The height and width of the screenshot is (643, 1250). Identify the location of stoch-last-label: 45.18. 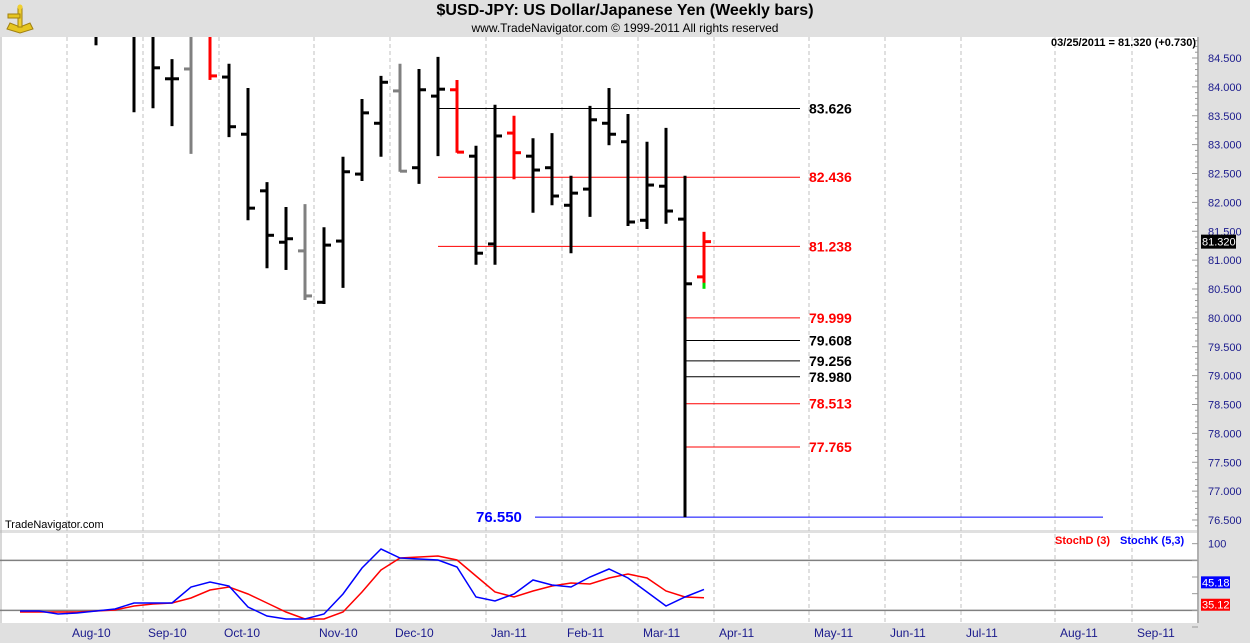
(1216, 583).